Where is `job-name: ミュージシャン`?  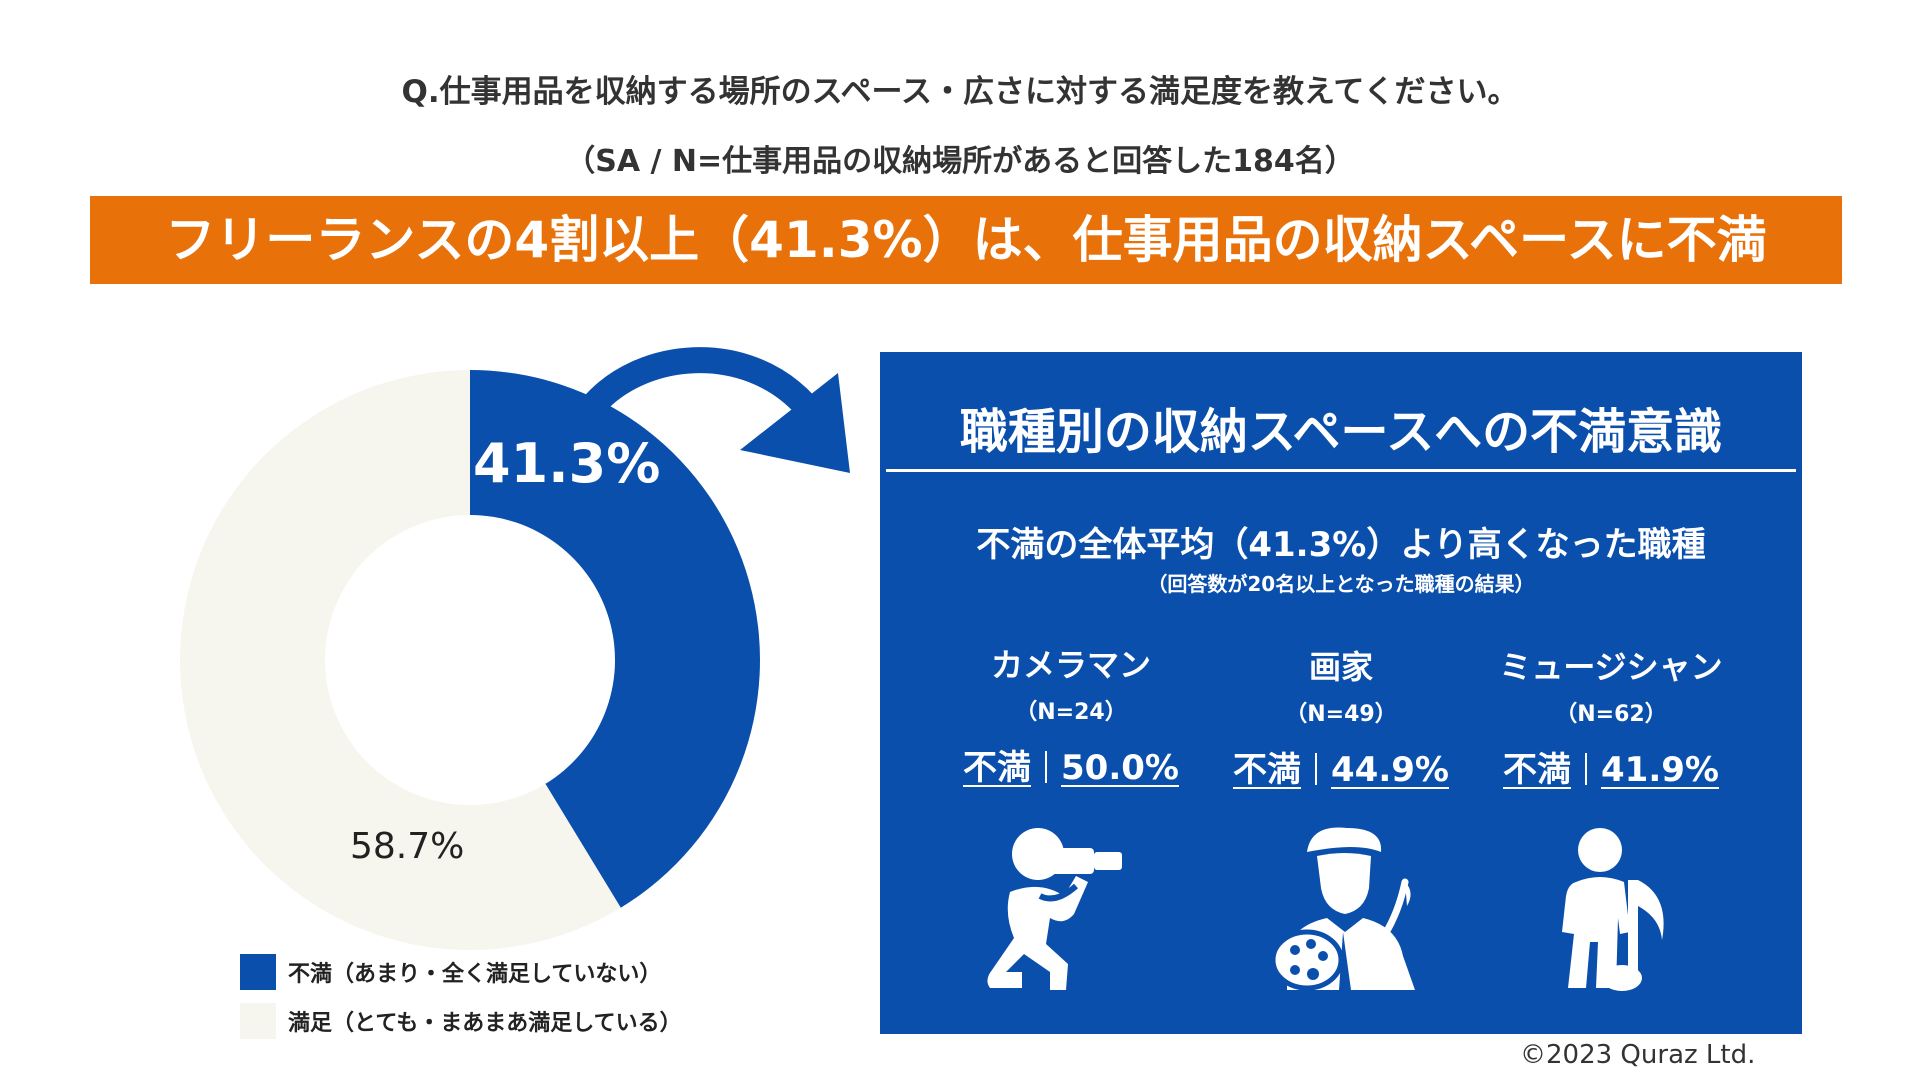
job-name: ミュージシャン is located at coordinates (1611, 667).